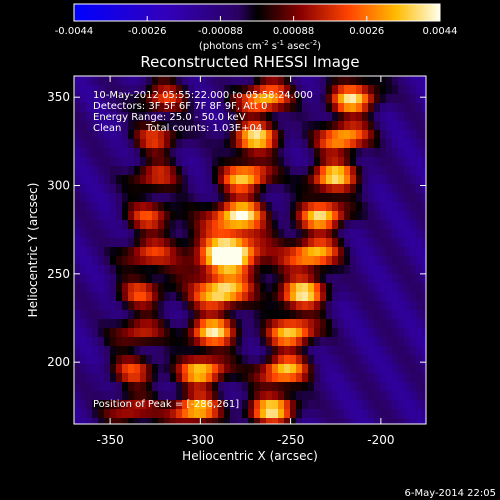 This screenshot has width=500, height=500. Describe the element at coordinates (107, 128) in the screenshot. I see `annotation-clean: Clean` at that location.